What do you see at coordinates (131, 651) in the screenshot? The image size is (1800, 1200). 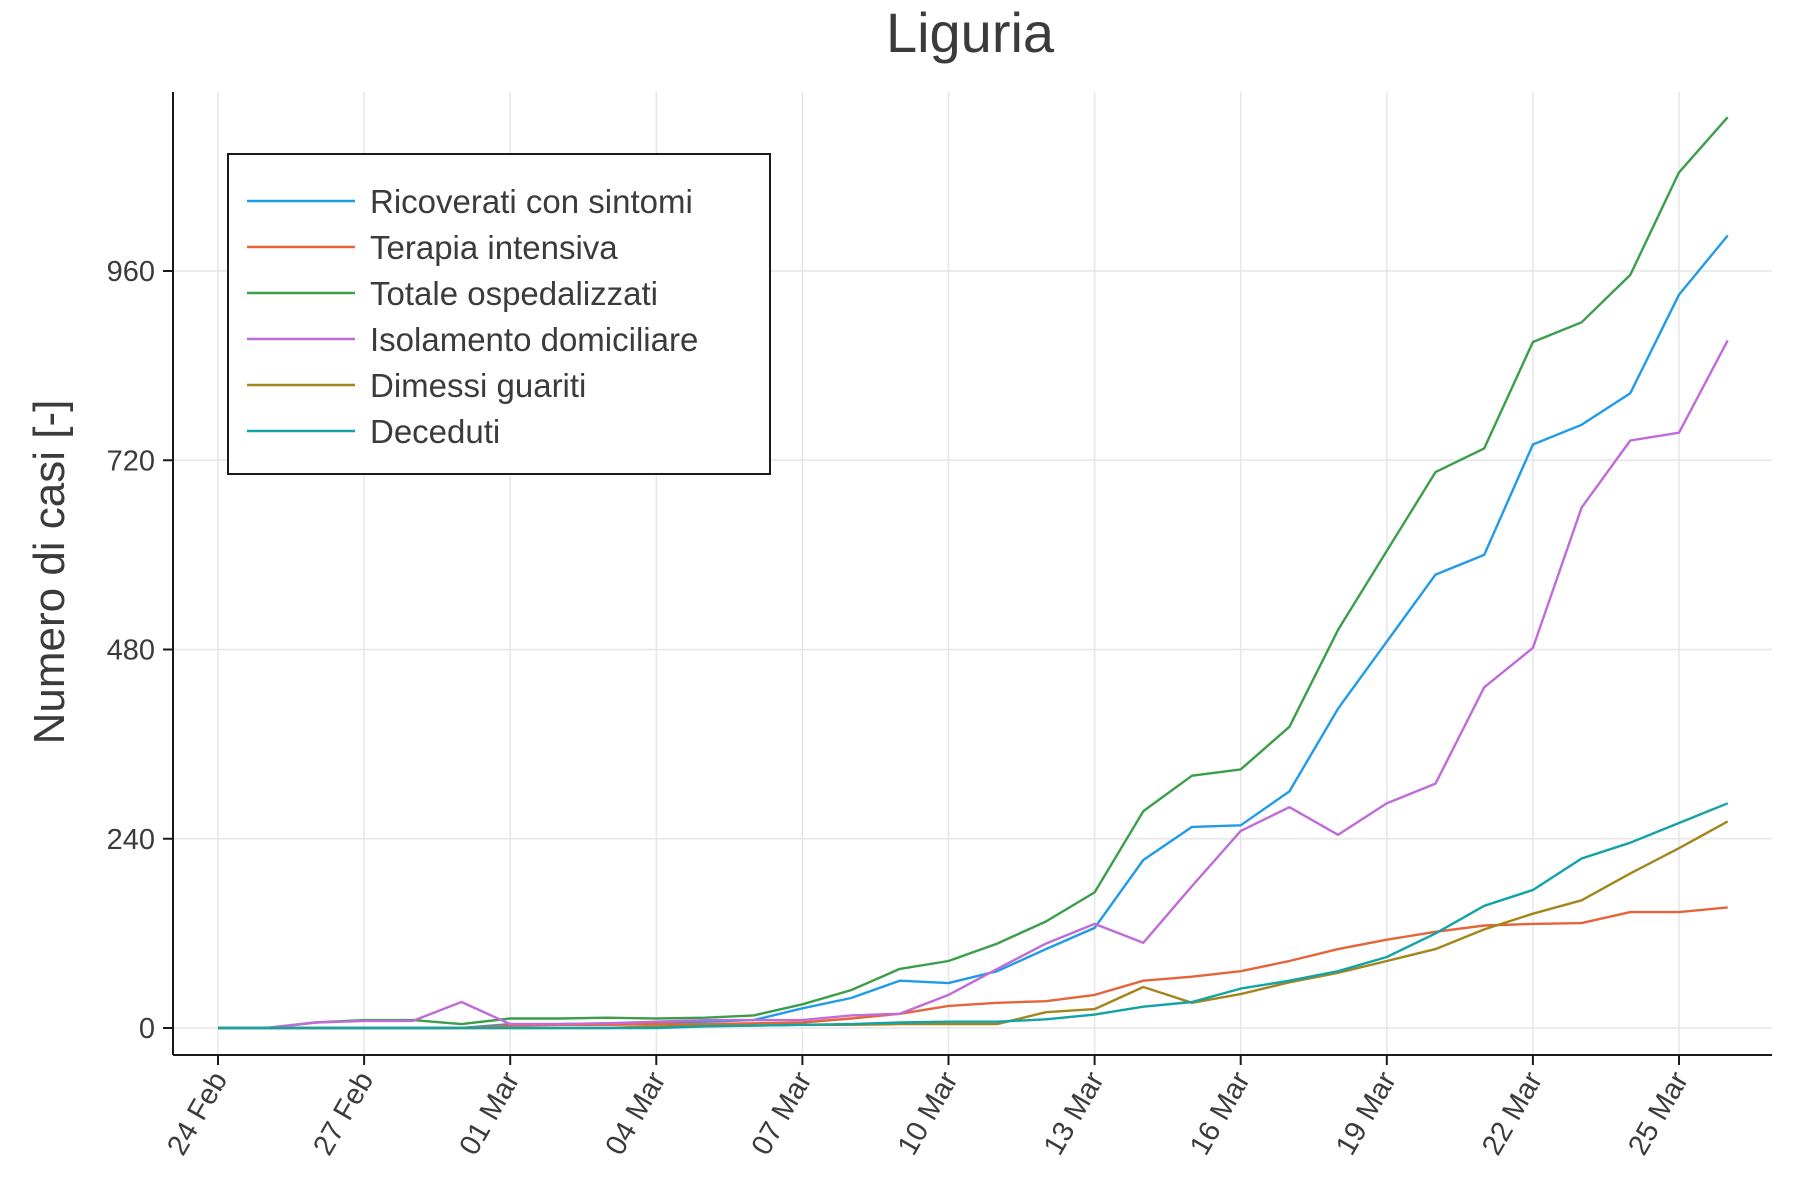 I see `y-tick-label: 480` at bounding box center [131, 651].